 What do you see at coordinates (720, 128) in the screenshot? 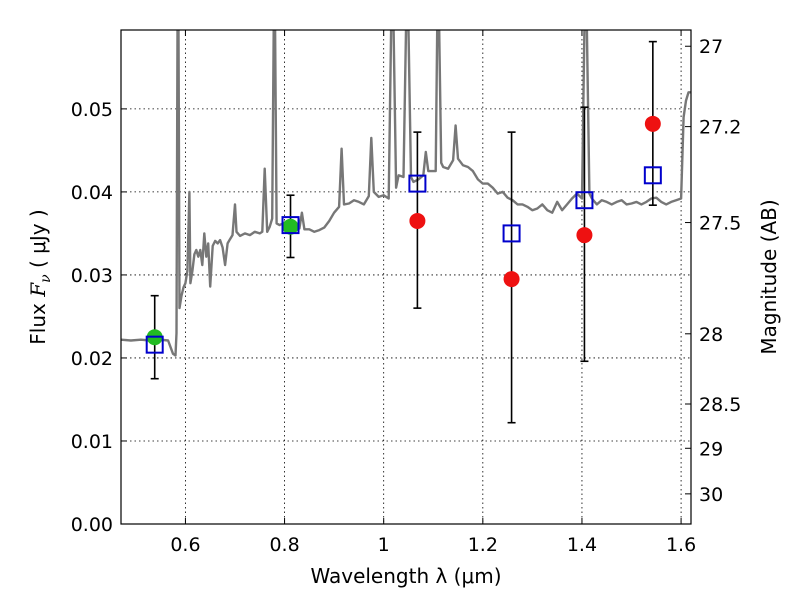
I see `magnitude-tick-label: 27.2` at bounding box center [720, 128].